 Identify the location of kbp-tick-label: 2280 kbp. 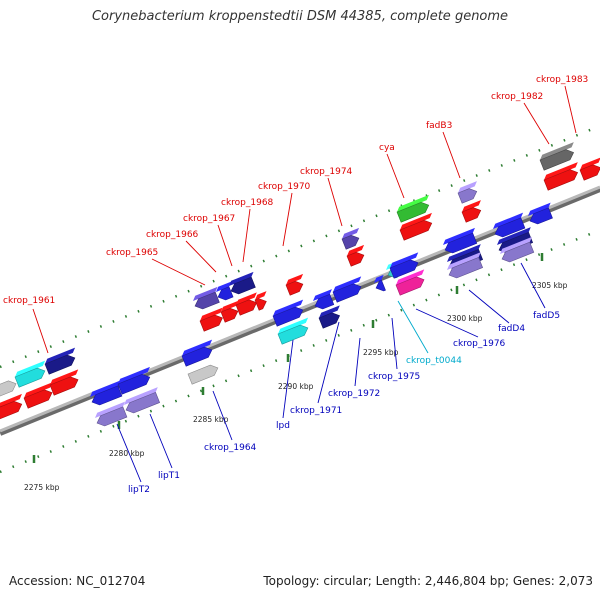
(127, 453).